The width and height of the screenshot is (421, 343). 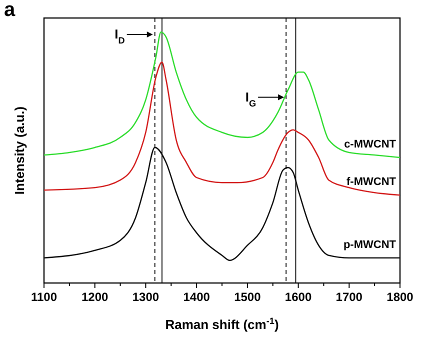 I want to click on x-tick-label: 1500, so click(x=248, y=297).